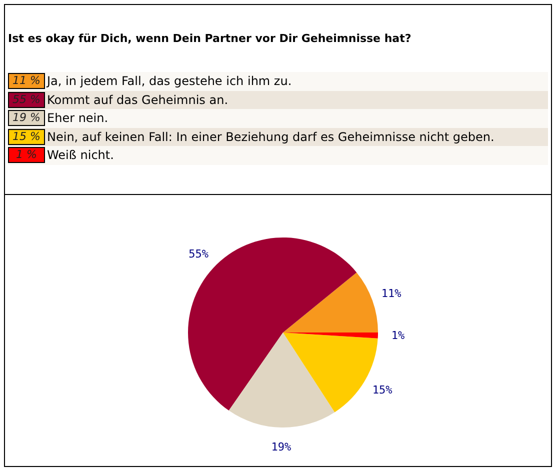  Describe the element at coordinates (137, 99) in the screenshot. I see `legend-label: Kommt auf das Geheimnis an.` at that location.